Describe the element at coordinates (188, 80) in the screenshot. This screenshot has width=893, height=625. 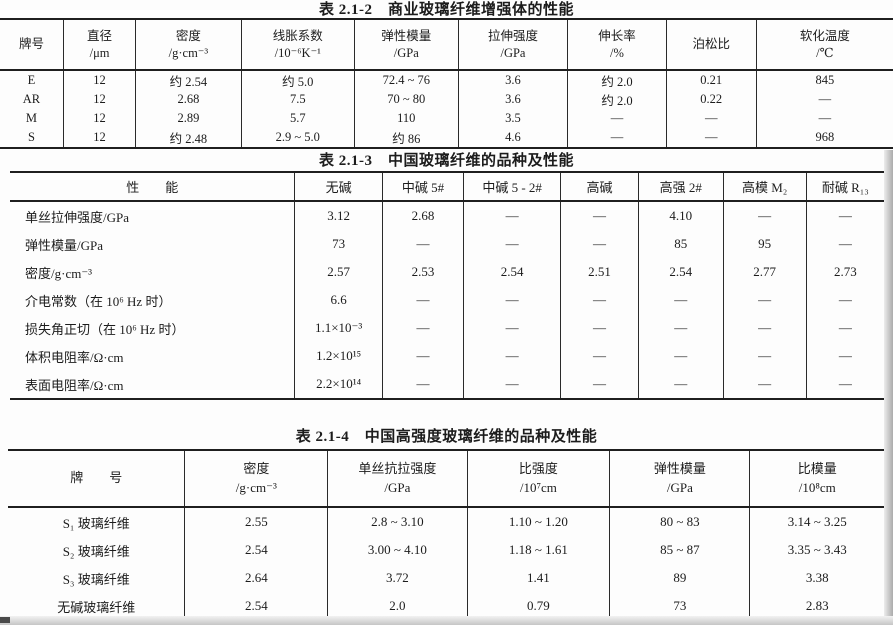
I see `cell-value: 约 2.54` at that location.